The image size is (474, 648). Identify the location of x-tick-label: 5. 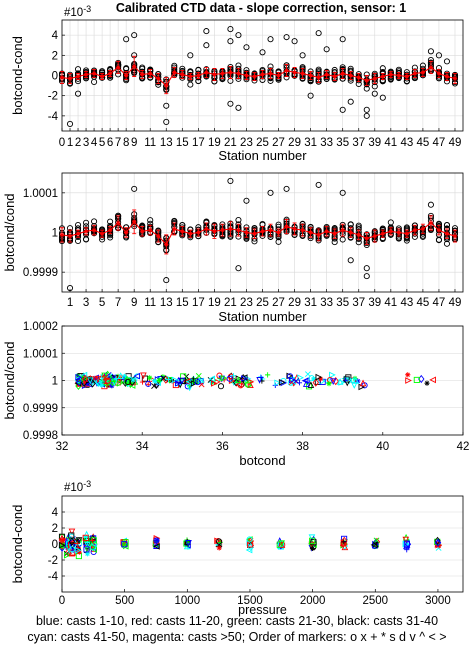
(102, 143).